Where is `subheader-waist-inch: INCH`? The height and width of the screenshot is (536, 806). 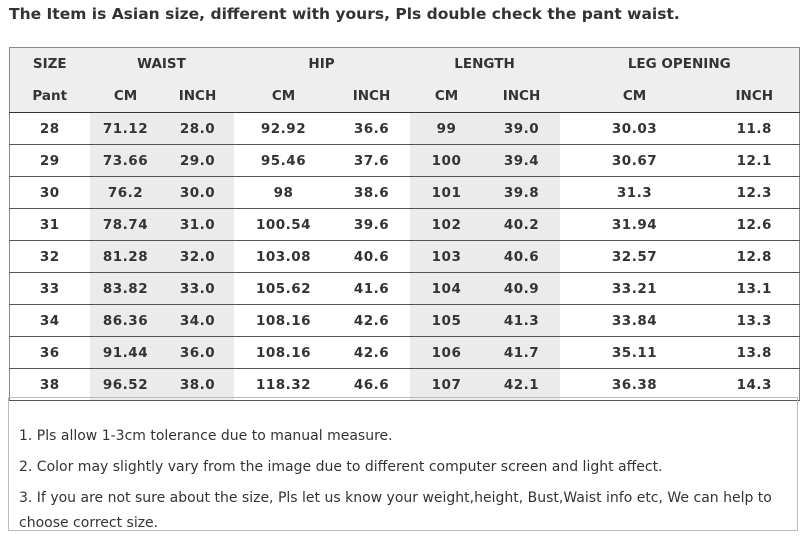
subheader-waist-inch: INCH is located at coordinates (197, 96).